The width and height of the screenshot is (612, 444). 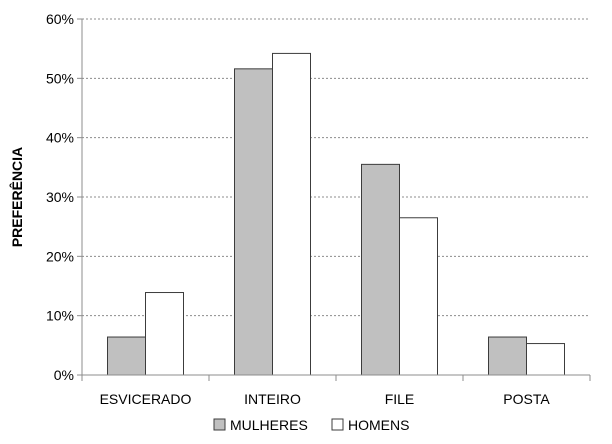 I want to click on bar-mulheres-file, so click(x=380, y=269).